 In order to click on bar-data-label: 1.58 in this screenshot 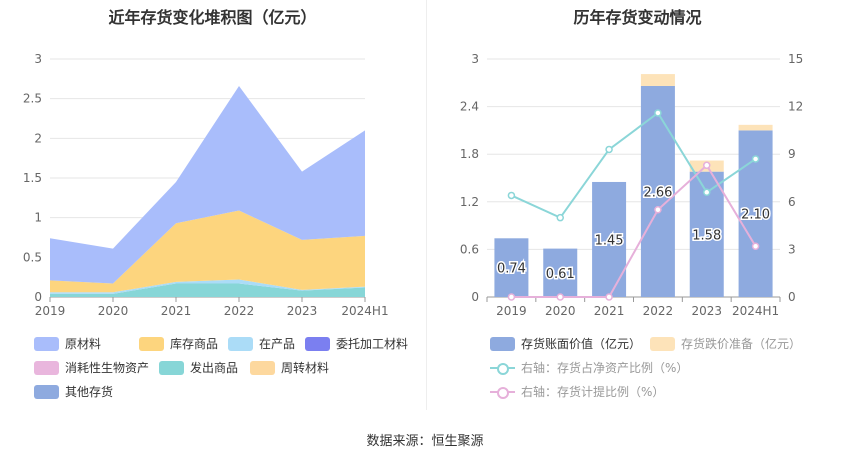, I will do `click(706, 235)`.